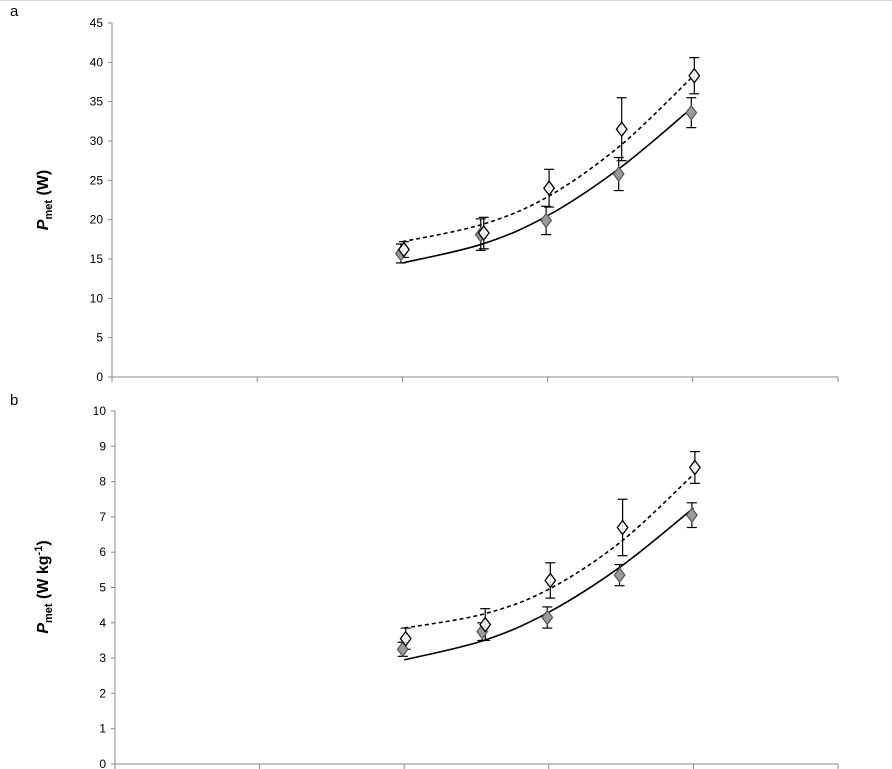 Image resolution: width=892 pixels, height=769 pixels. What do you see at coordinates (97, 180) in the screenshot?
I see `y-tick-label: 25` at bounding box center [97, 180].